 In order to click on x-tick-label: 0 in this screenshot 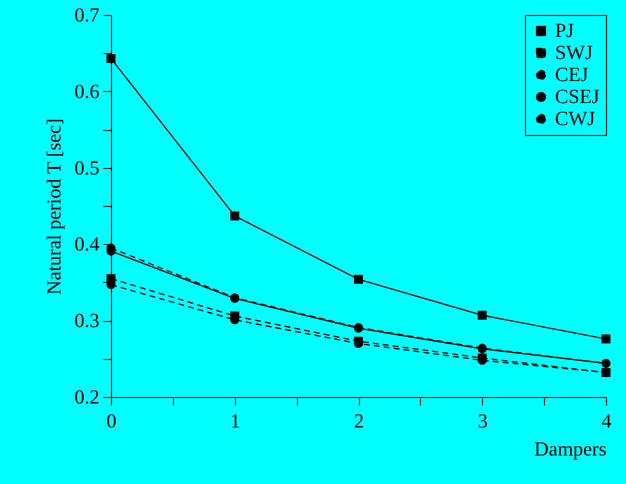, I will do `click(111, 421)`.